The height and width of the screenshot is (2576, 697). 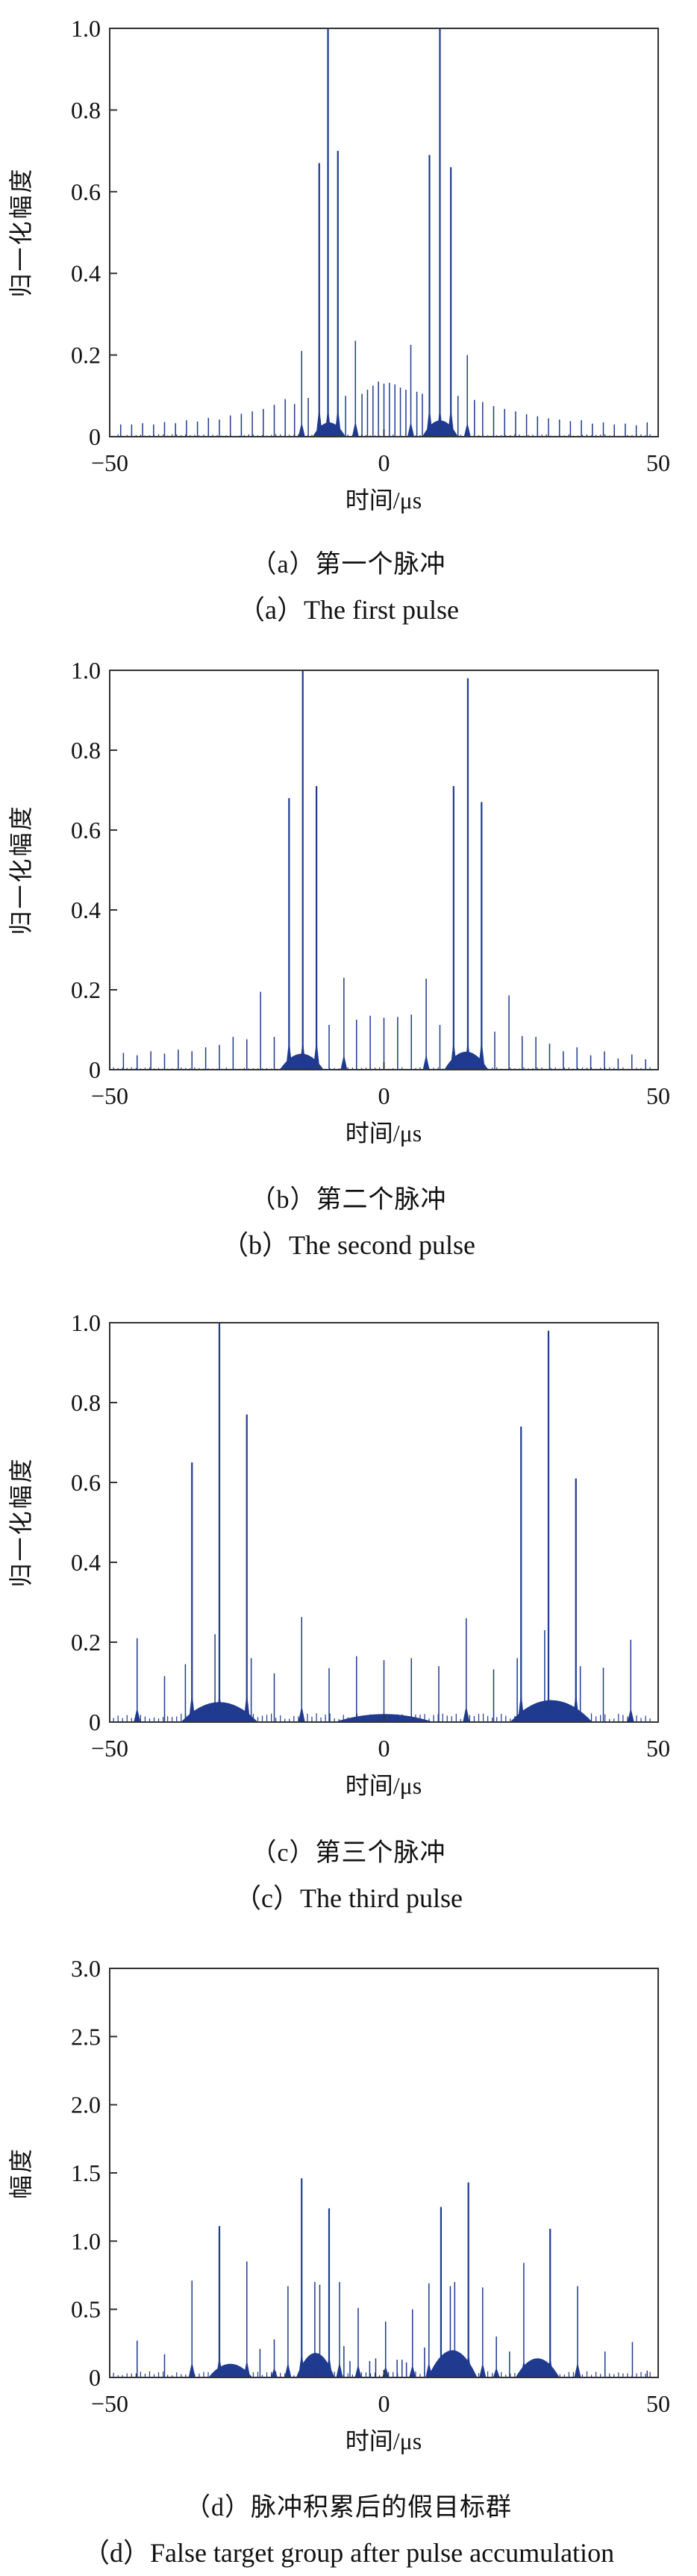 What do you see at coordinates (94, 870) in the screenshot?
I see `y-axis-ticks-b: 0 0.2 0.4 0.6 0.8 1.0` at bounding box center [94, 870].